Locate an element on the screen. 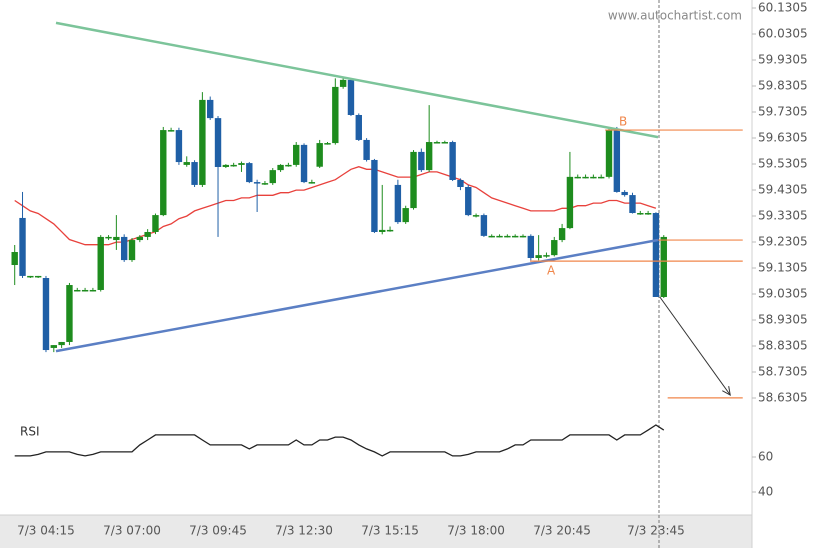 This screenshot has width=822, height=552. y-tick-label: 59.1305 is located at coordinates (783, 268).